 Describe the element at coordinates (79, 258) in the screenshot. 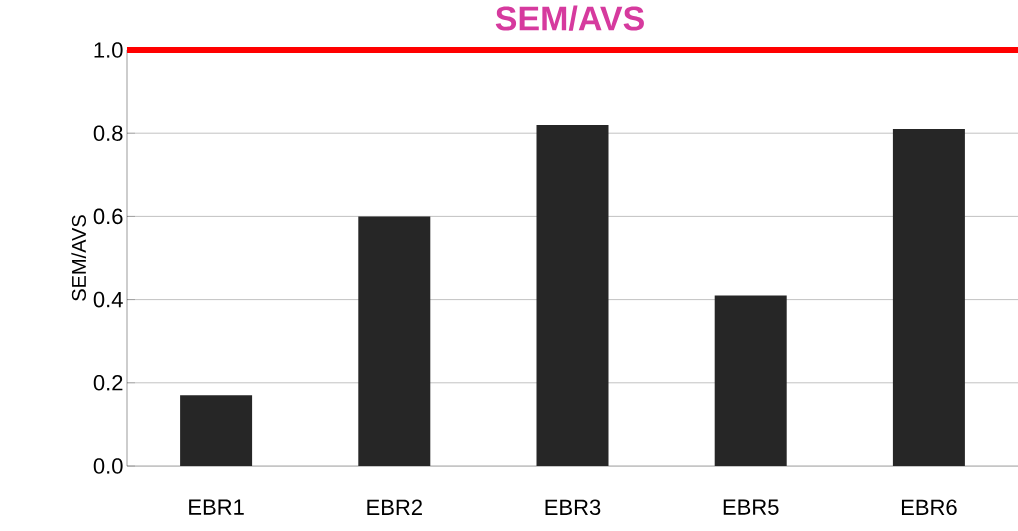

I see `y-axis-title: SEM/AVS` at that location.